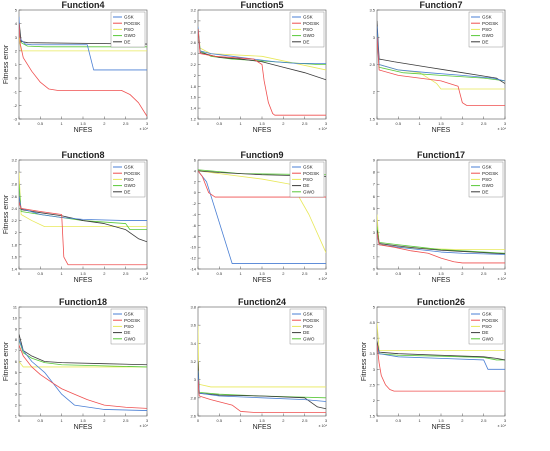 Image resolution: width=550 pixels, height=451 pixels. What do you see at coordinates (83, 302) in the screenshot?
I see `chart-title: Function18` at bounding box center [83, 302].